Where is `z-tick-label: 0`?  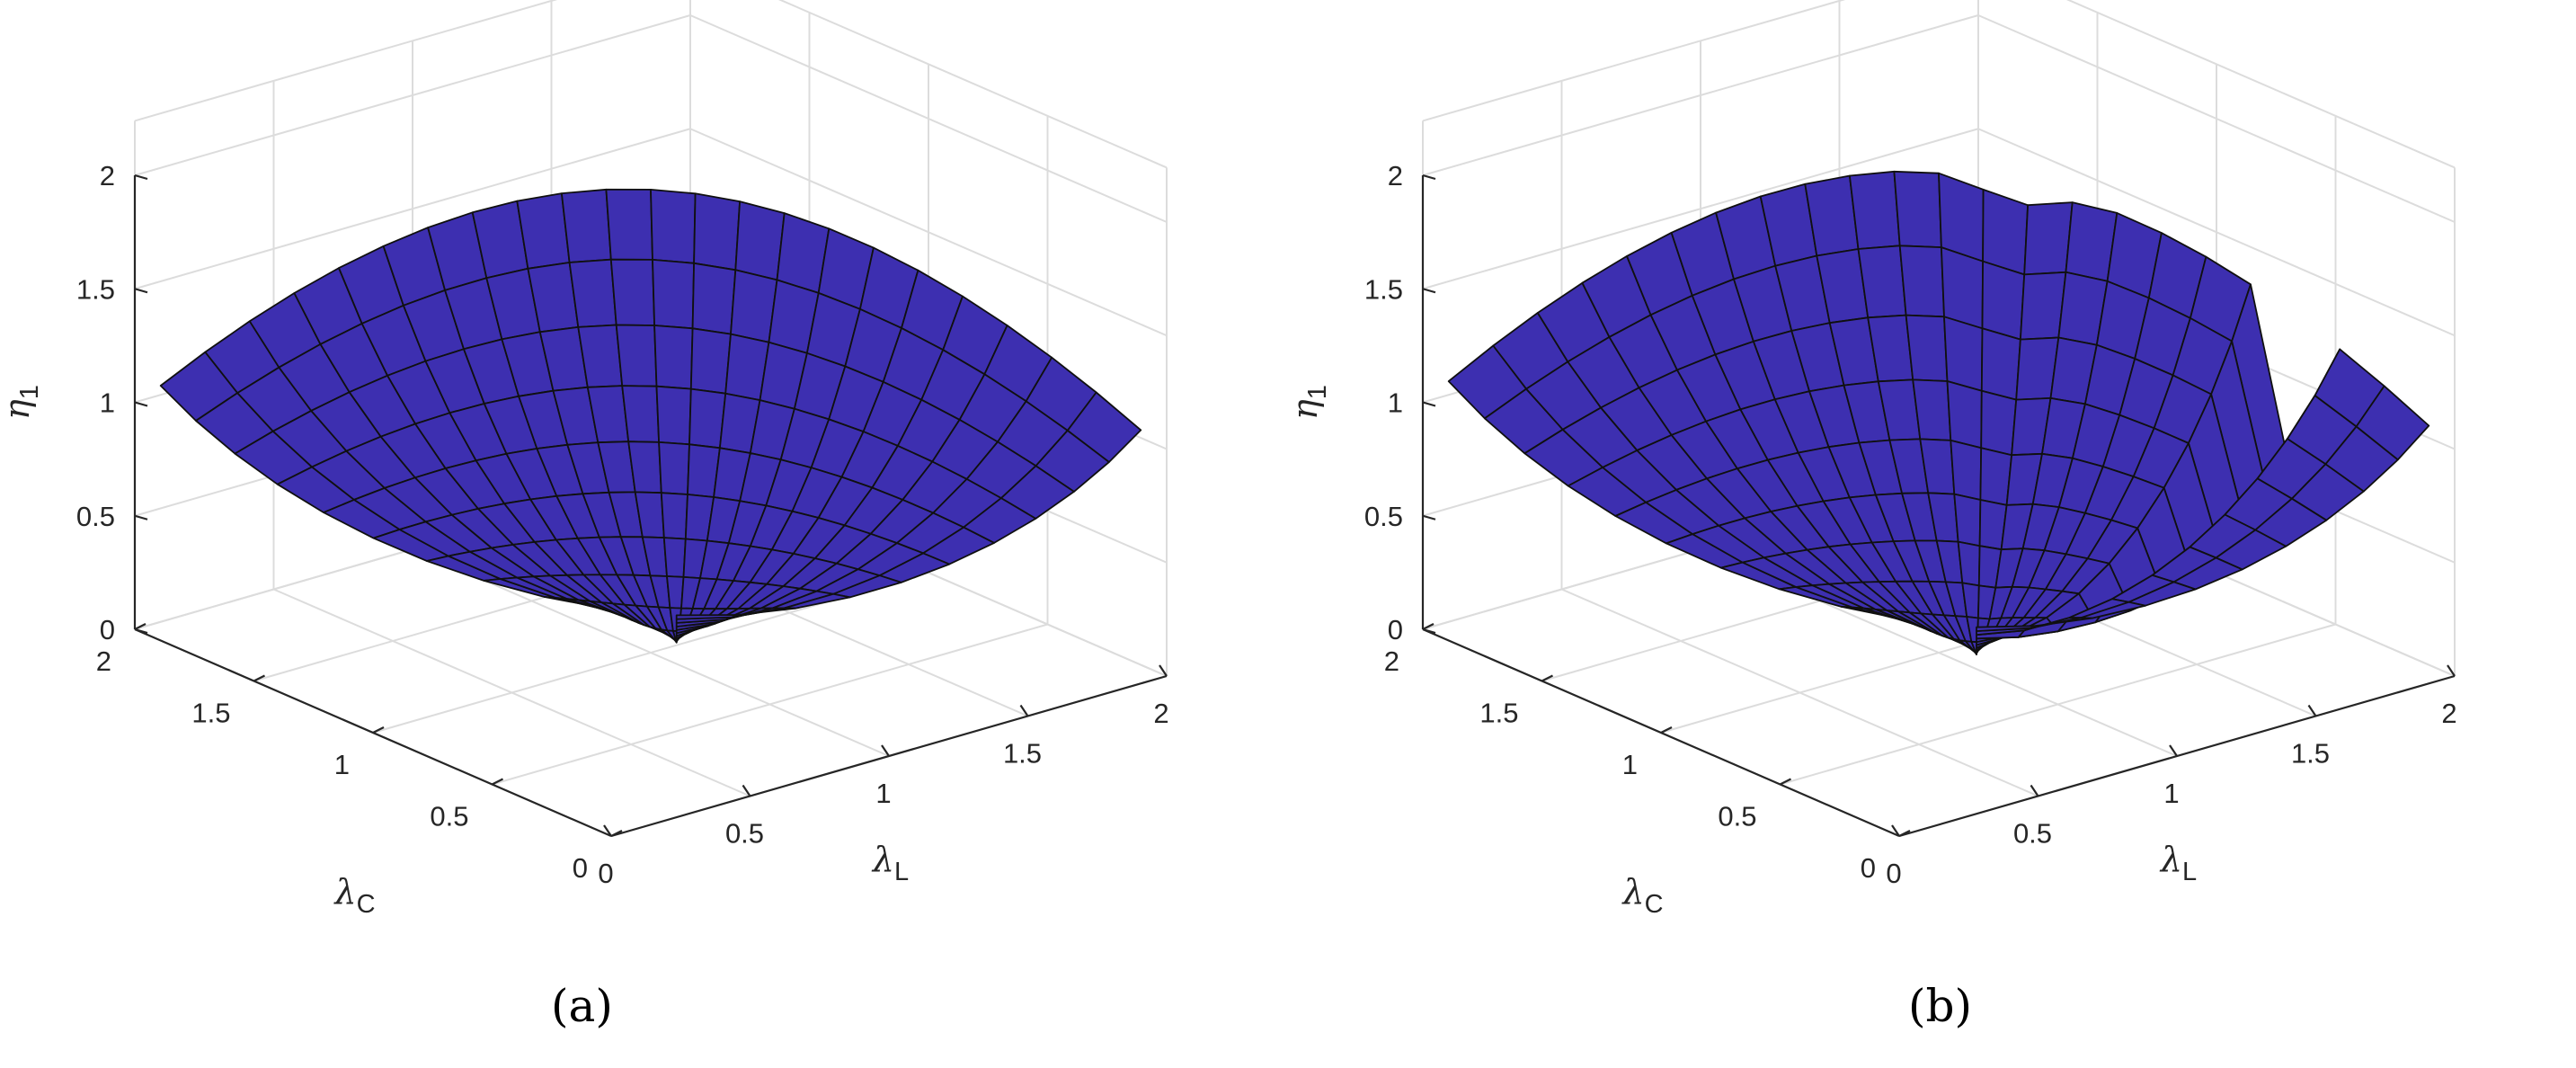
z-tick-label: 0 is located at coordinates (1395, 629).